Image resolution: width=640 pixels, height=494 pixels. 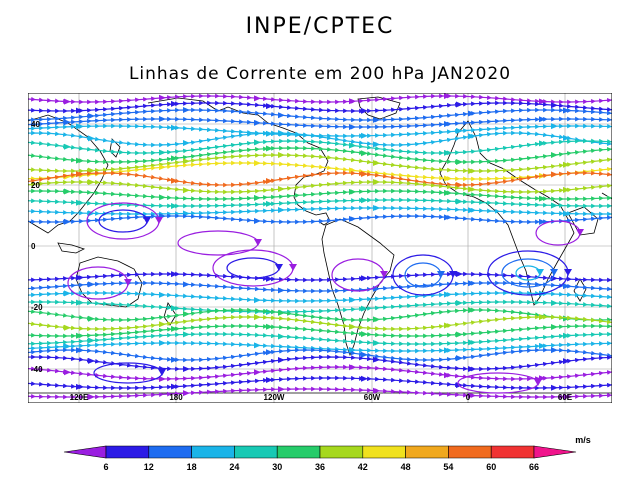 I want to click on colorbar-level-label: 12, so click(x=149, y=467).